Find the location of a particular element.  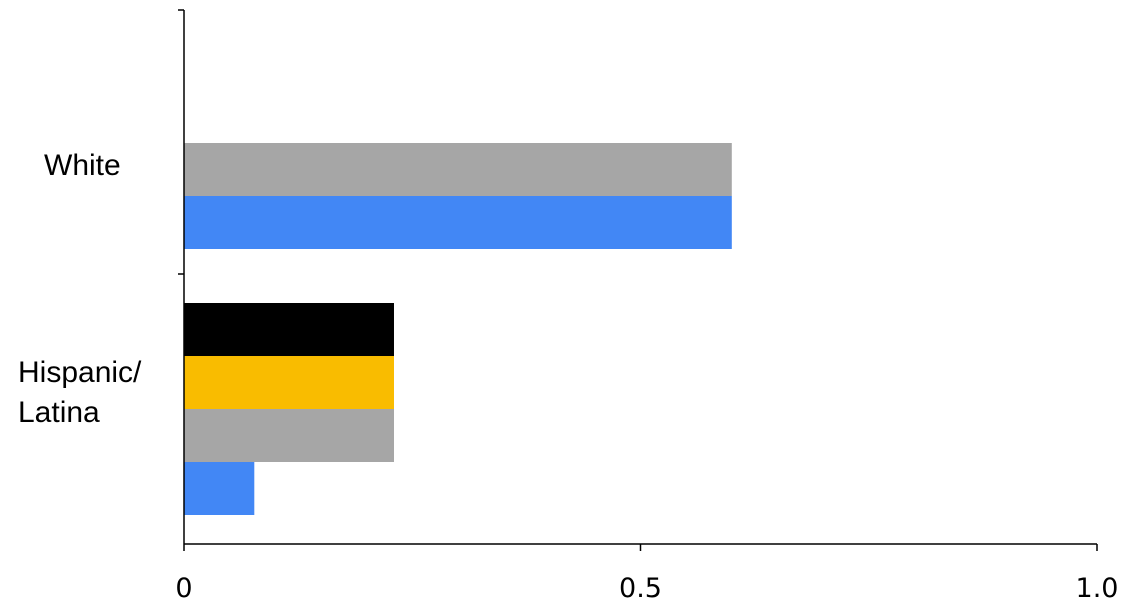

x-ticks-layer: 0 0.5 1.0 is located at coordinates (646, 574).